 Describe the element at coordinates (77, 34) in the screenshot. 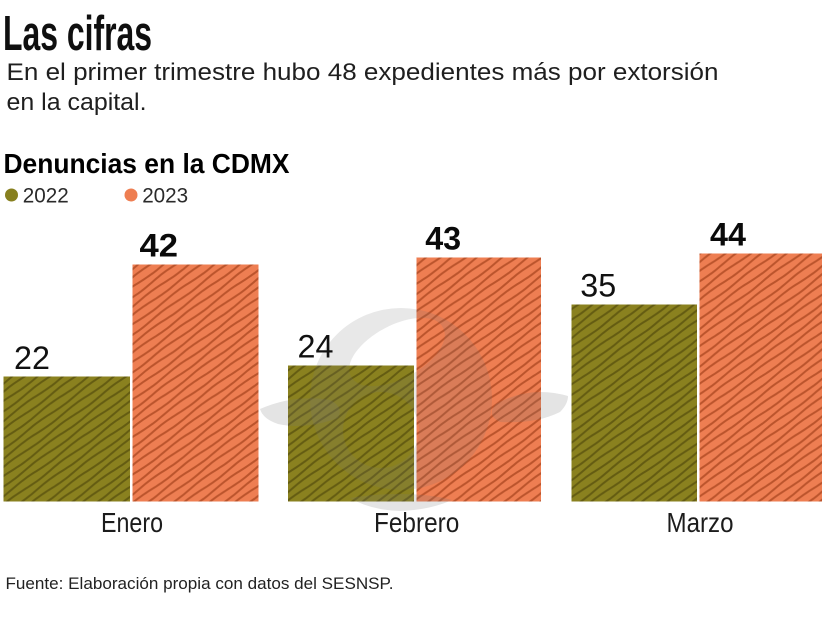

I see `svg-text: Las cifras` at that location.